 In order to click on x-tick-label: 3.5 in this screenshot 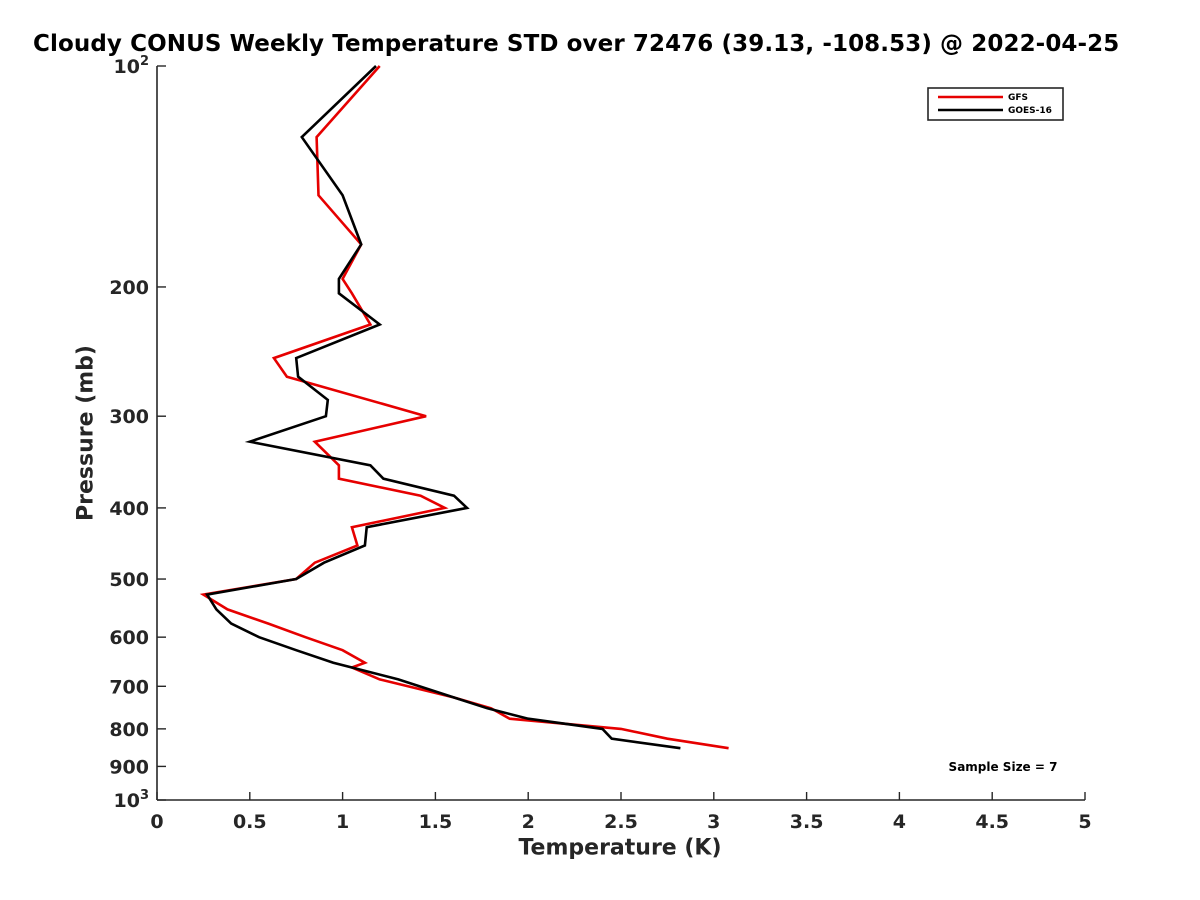, I will do `click(807, 822)`.